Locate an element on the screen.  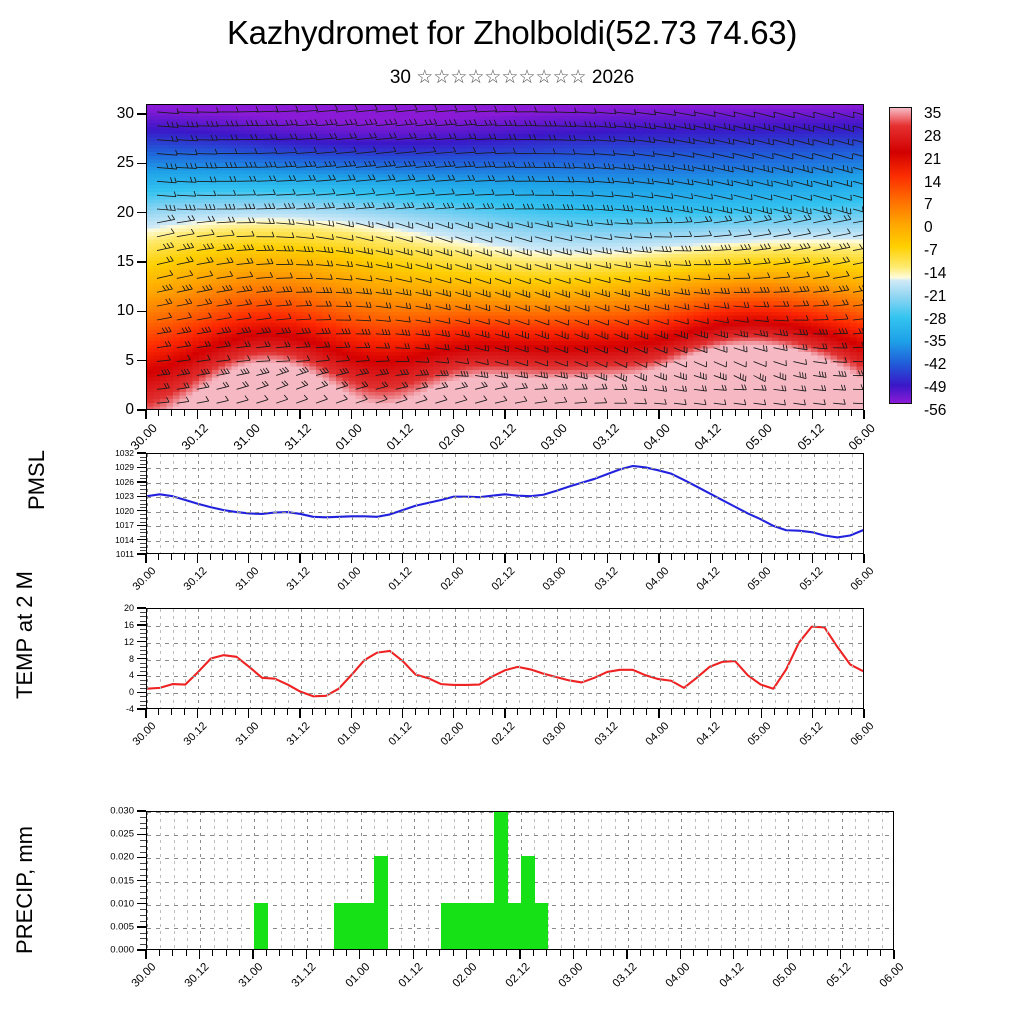
pmsl-axis-caption: PMSL is located at coordinates (36, 480).